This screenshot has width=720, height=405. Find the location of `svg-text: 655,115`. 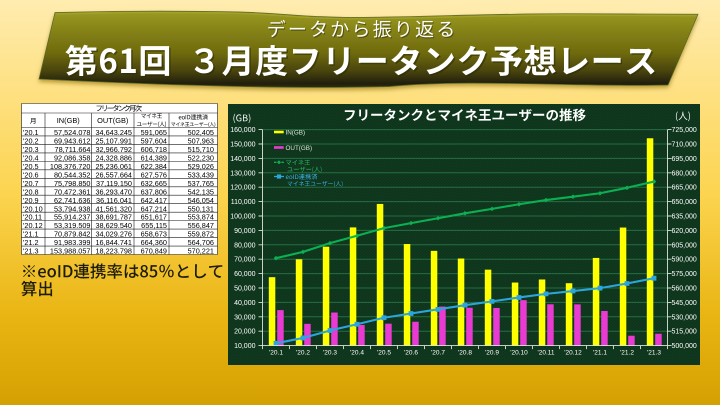

svg-text: 655,115 is located at coordinates (154, 225).